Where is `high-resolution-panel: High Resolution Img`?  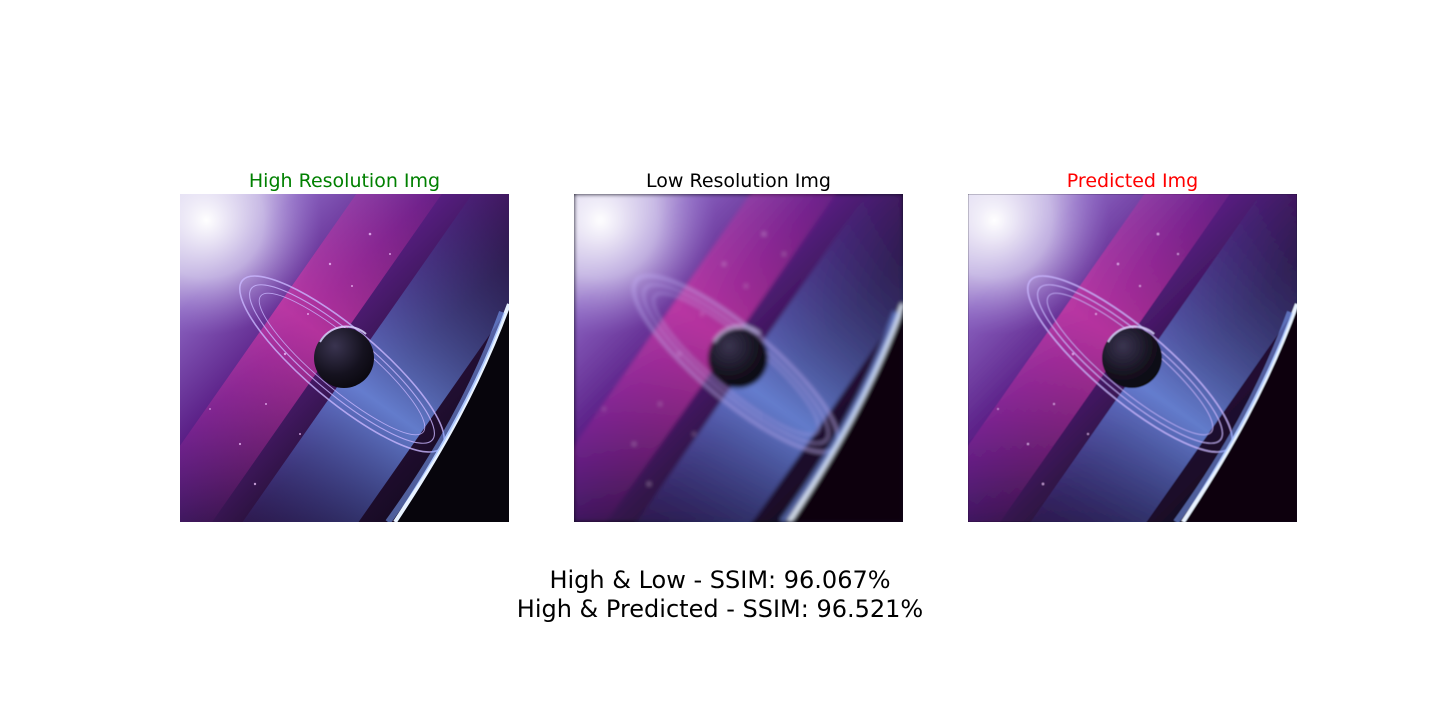 high-resolution-panel: High Resolution Img is located at coordinates (344, 345).